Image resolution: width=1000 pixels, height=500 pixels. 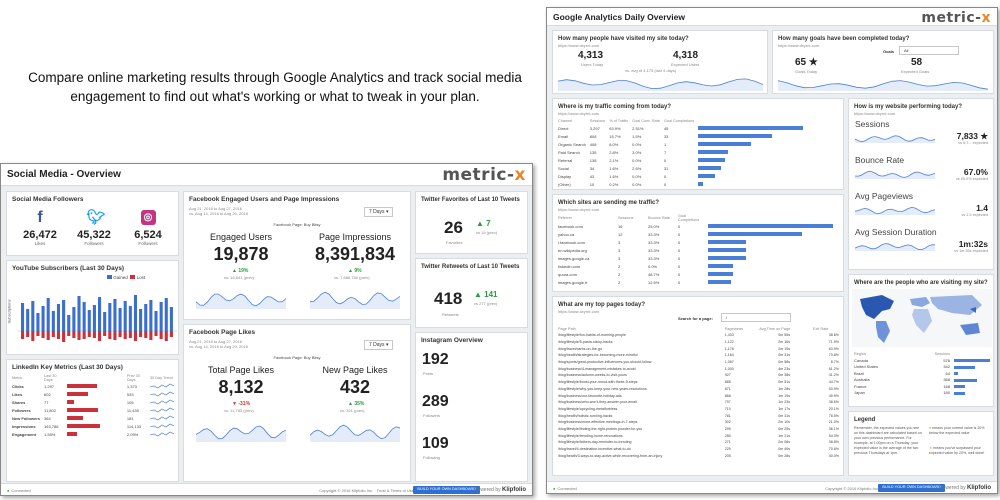 What do you see at coordinates (94, 243) in the screenshot?
I see `twitter-label: Followers` at bounding box center [94, 243].